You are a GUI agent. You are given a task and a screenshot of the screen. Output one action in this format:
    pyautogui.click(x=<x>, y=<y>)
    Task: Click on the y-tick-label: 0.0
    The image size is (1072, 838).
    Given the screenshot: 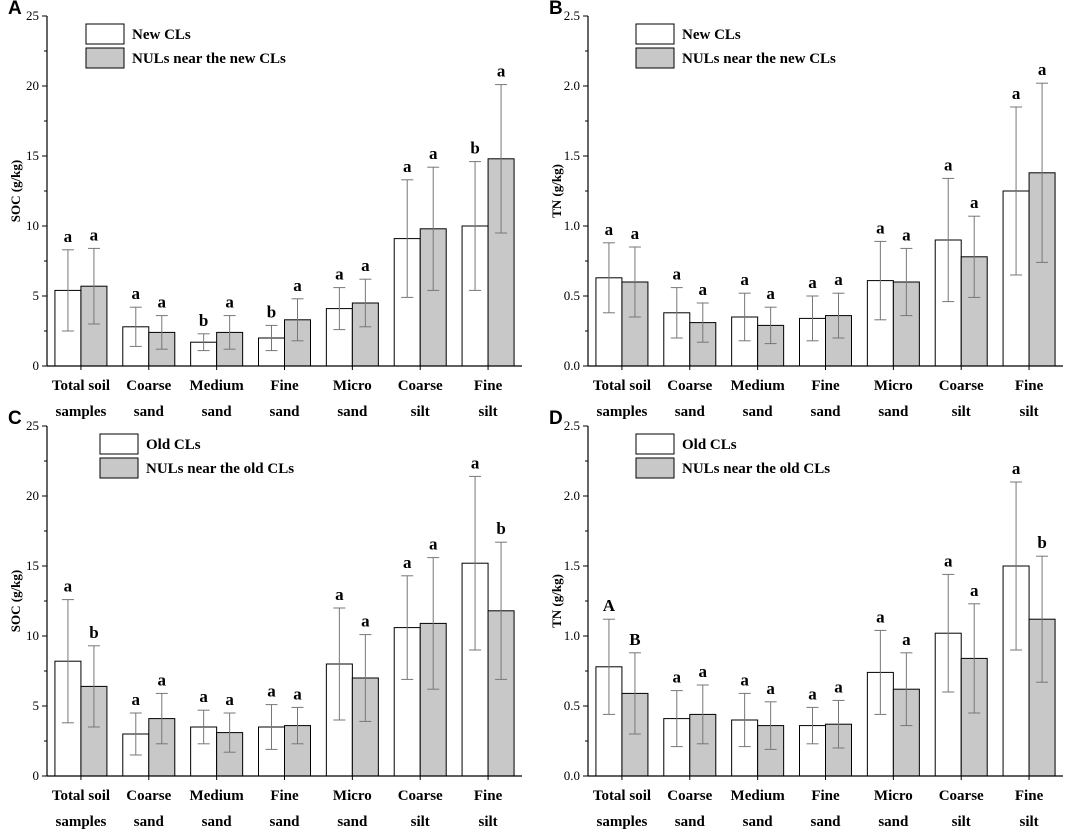 What is the action you would take?
    pyautogui.click(x=572, y=365)
    